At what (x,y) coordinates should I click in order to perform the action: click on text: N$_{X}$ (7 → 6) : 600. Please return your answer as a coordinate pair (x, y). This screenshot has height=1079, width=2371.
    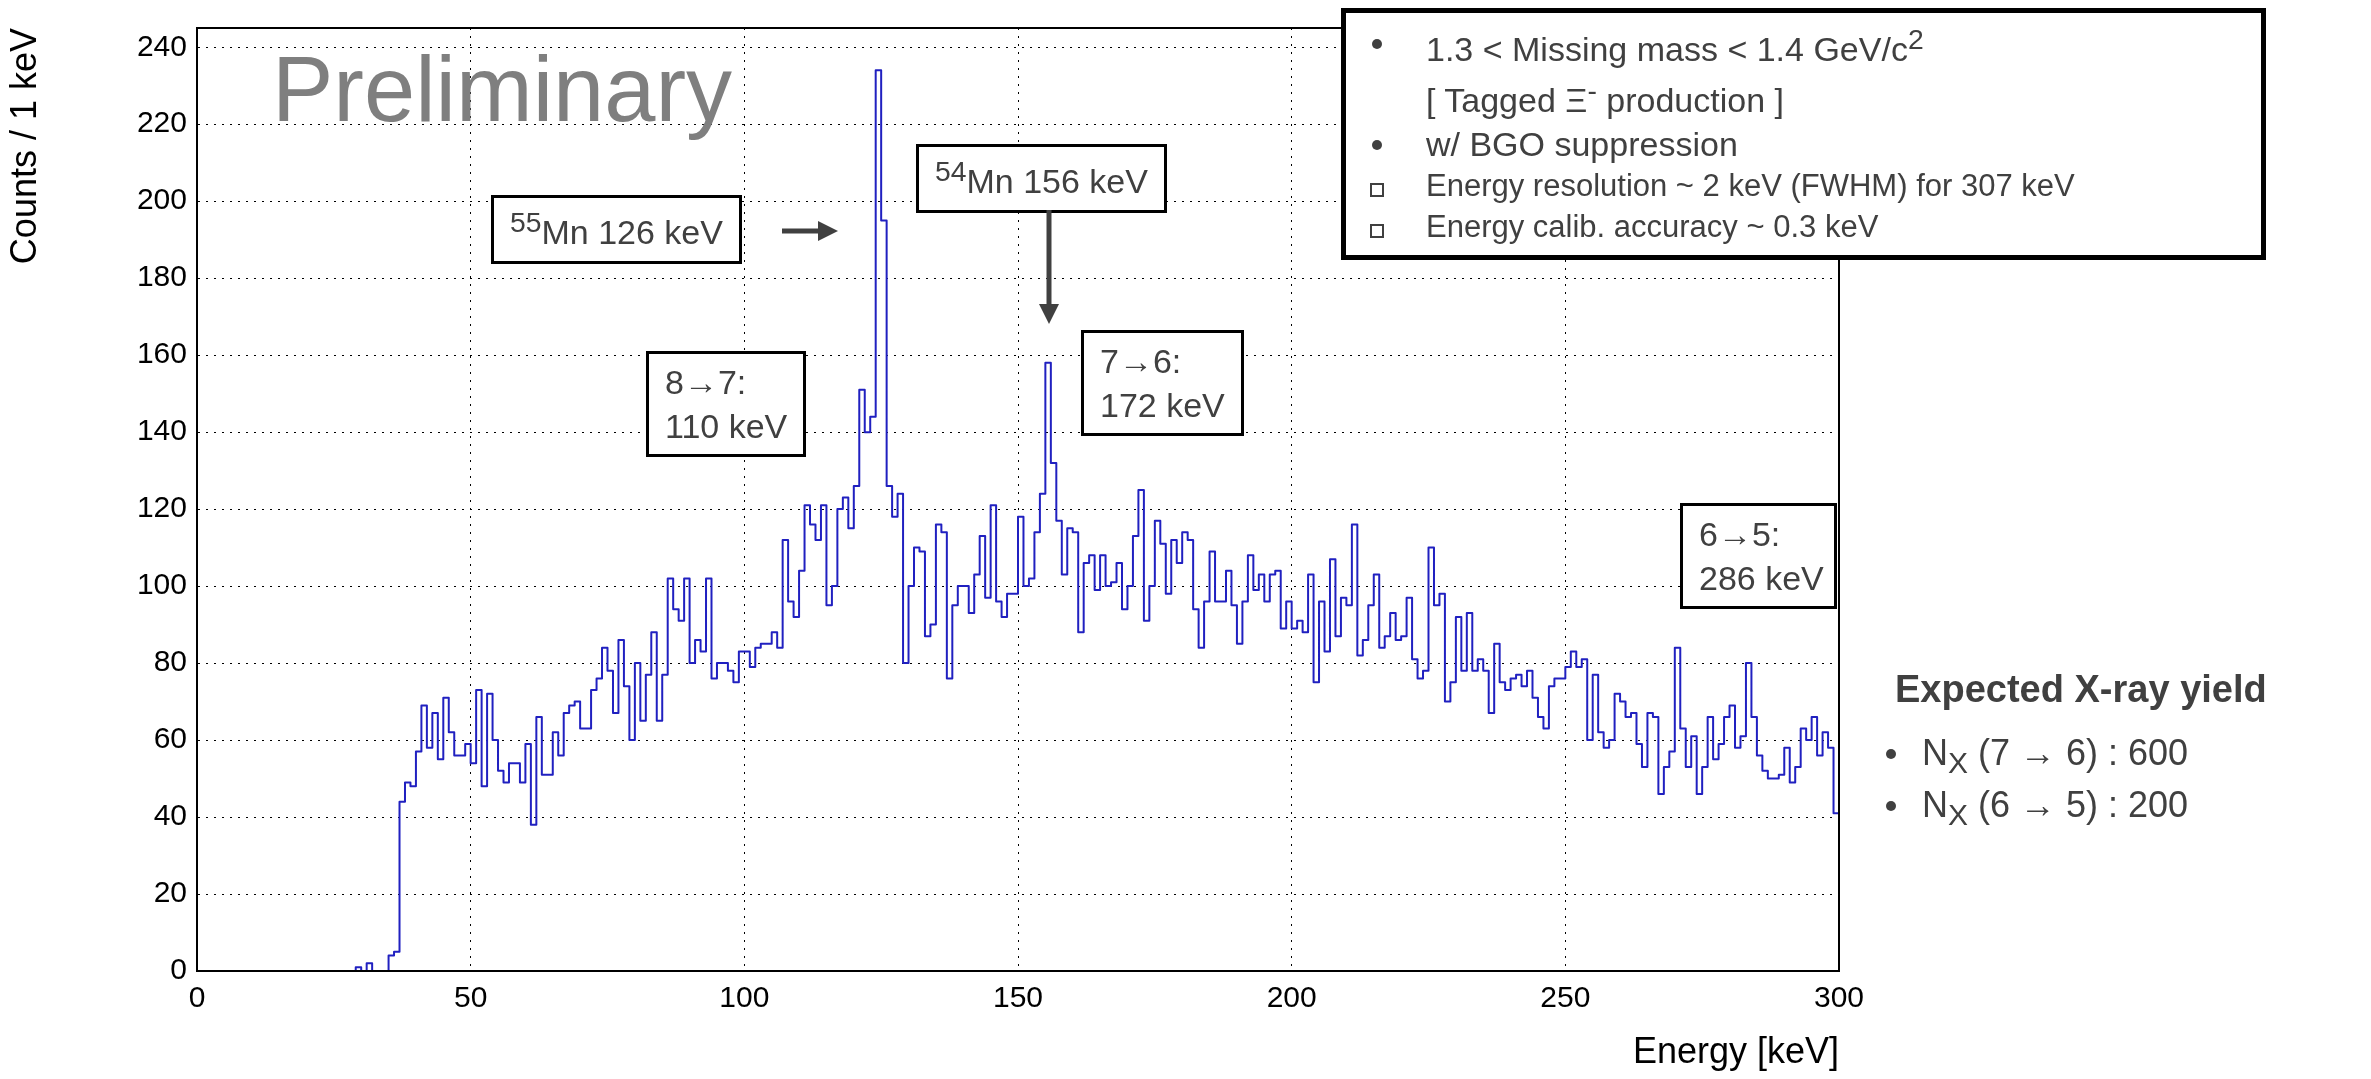
    Looking at the image, I should click on (2055, 756).